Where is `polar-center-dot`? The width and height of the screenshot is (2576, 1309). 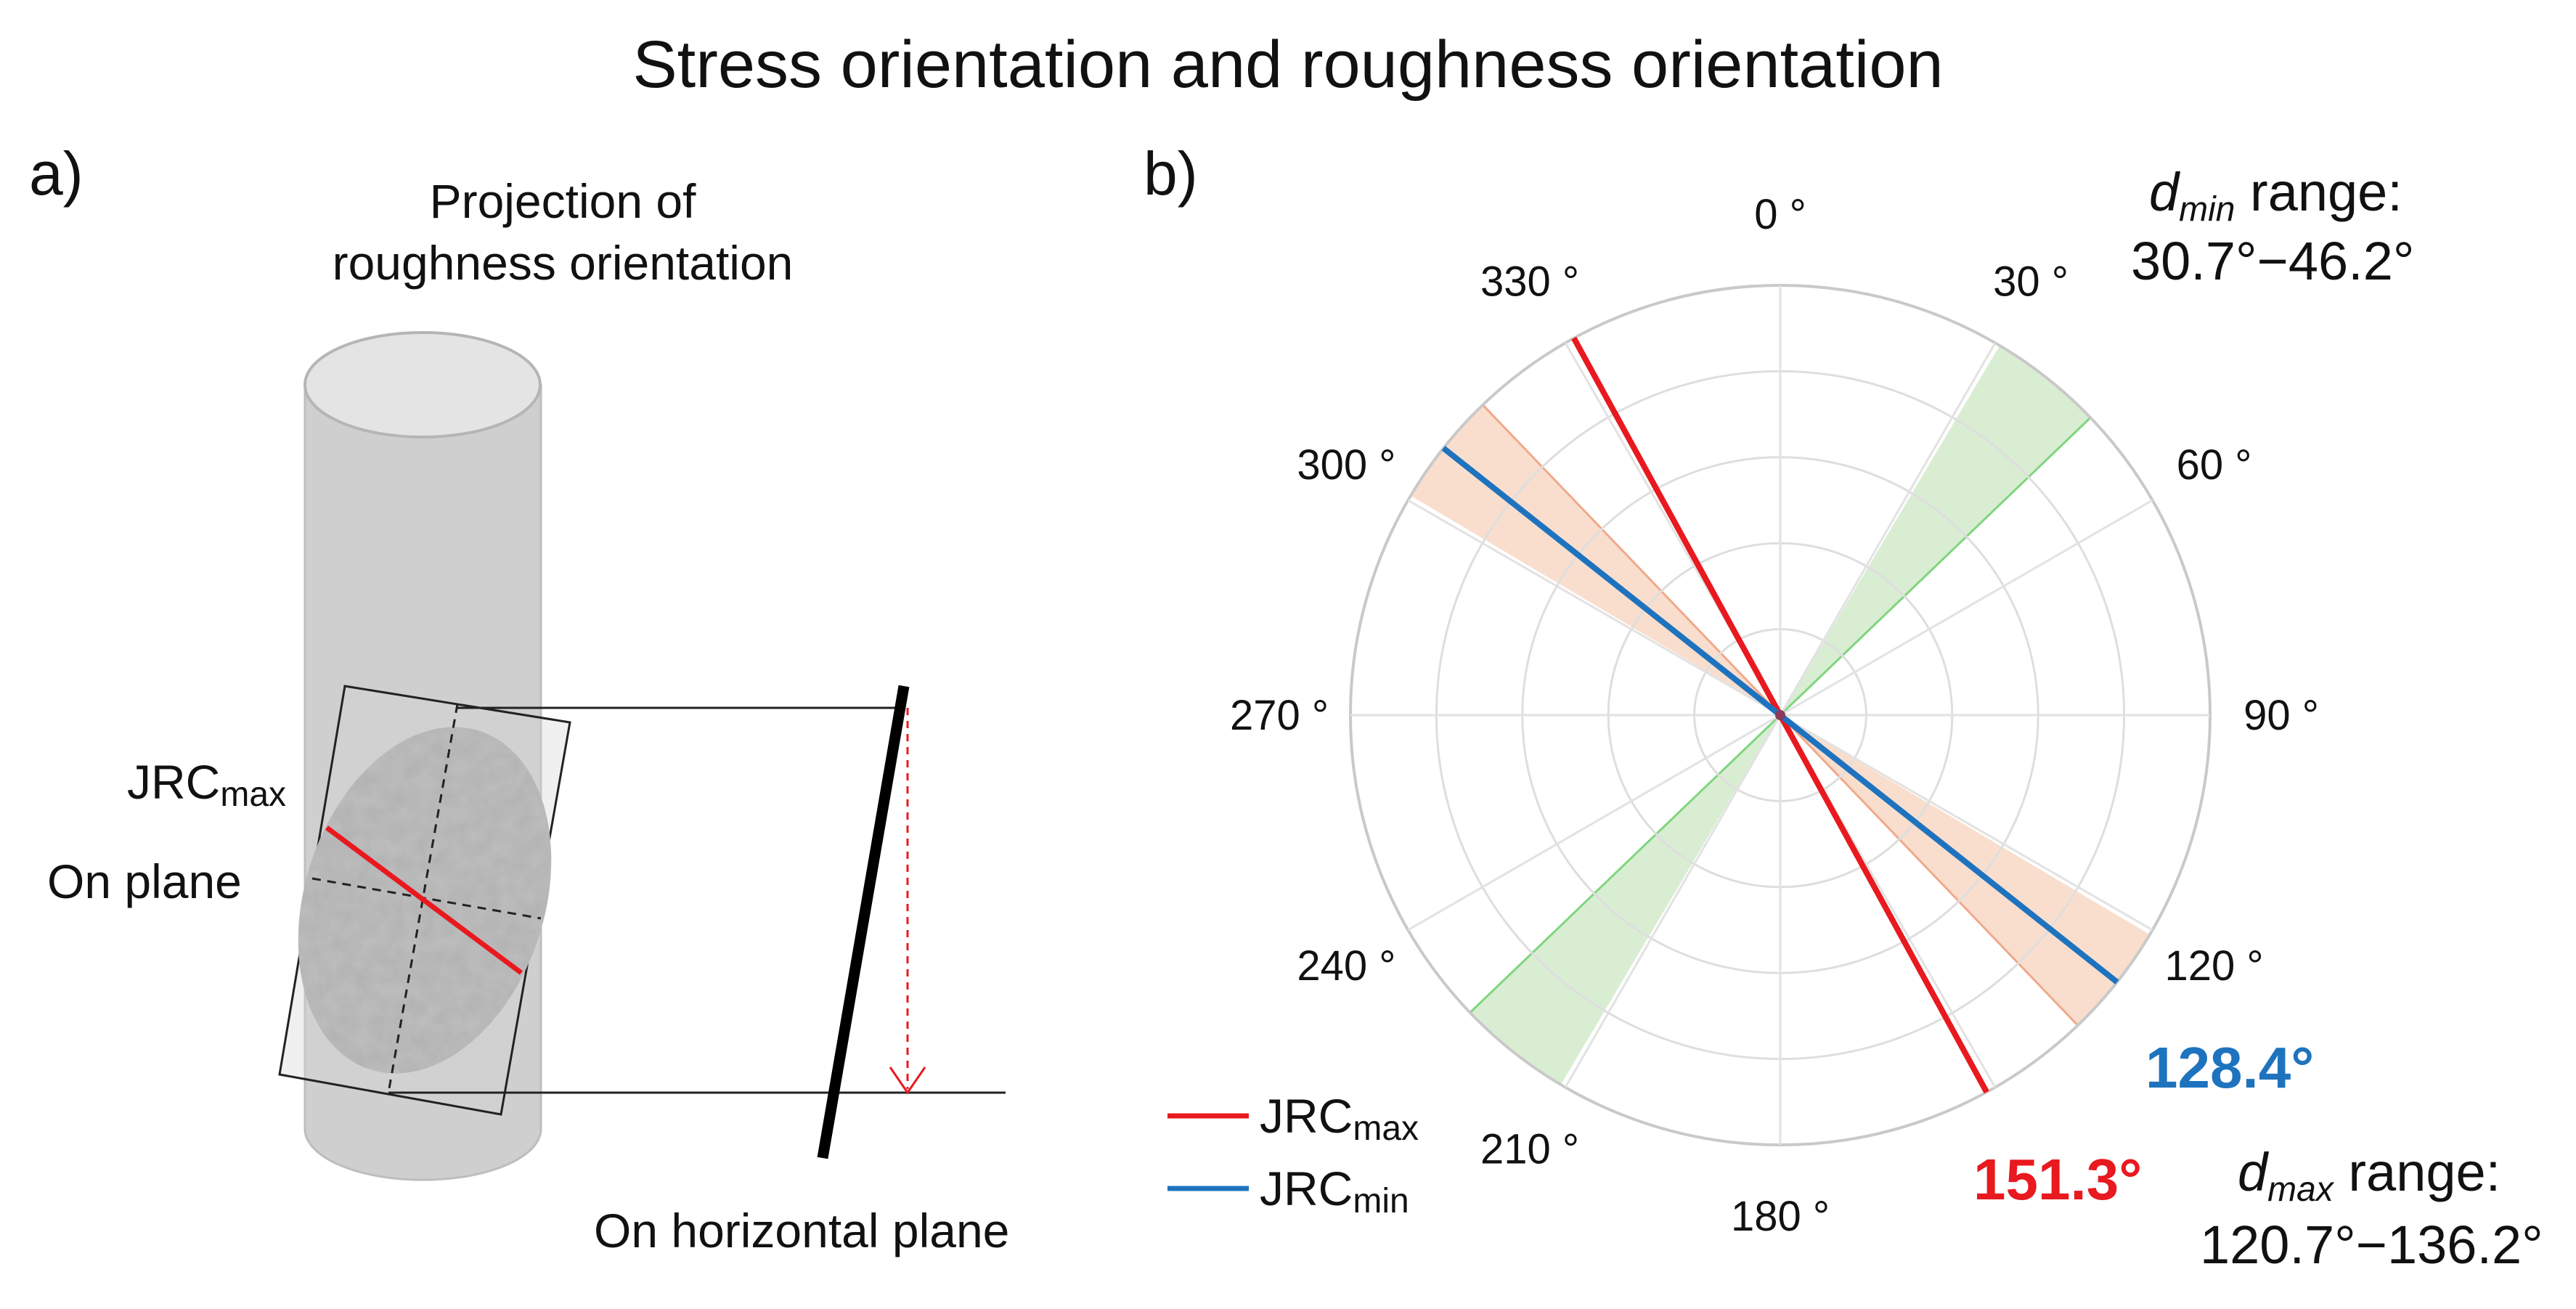
polar-center-dot is located at coordinates (1780, 715).